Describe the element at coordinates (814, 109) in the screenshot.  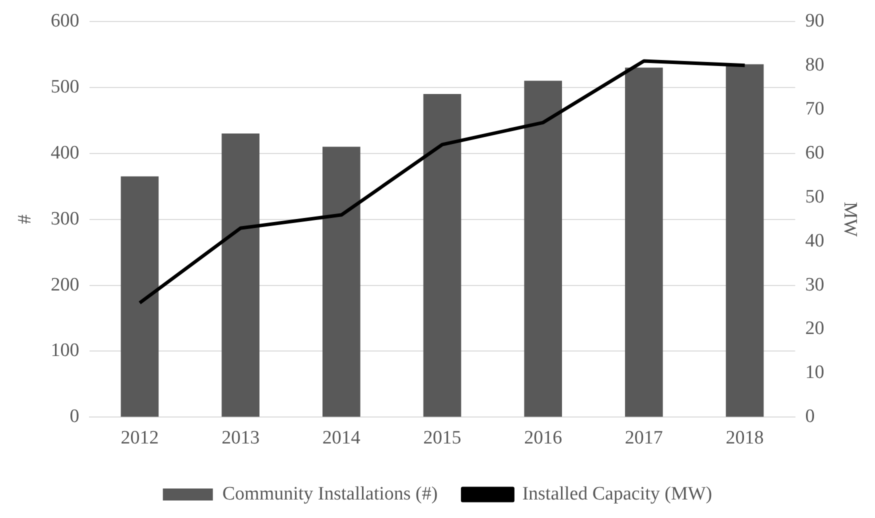
I see `y2-tick-label: 70` at that location.